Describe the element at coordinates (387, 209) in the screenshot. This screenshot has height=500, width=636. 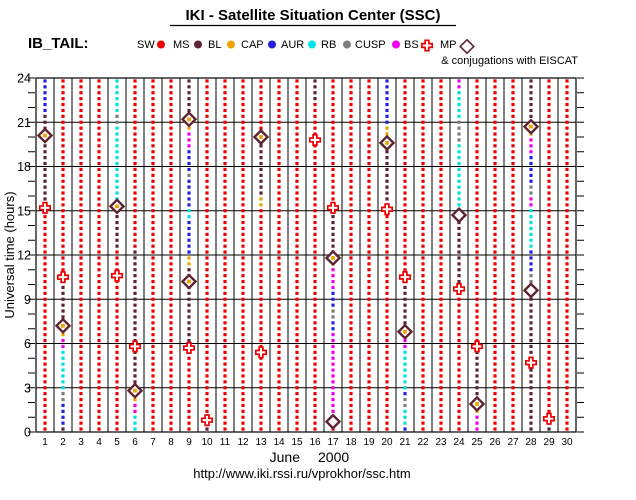
I see `cross-icon` at that location.